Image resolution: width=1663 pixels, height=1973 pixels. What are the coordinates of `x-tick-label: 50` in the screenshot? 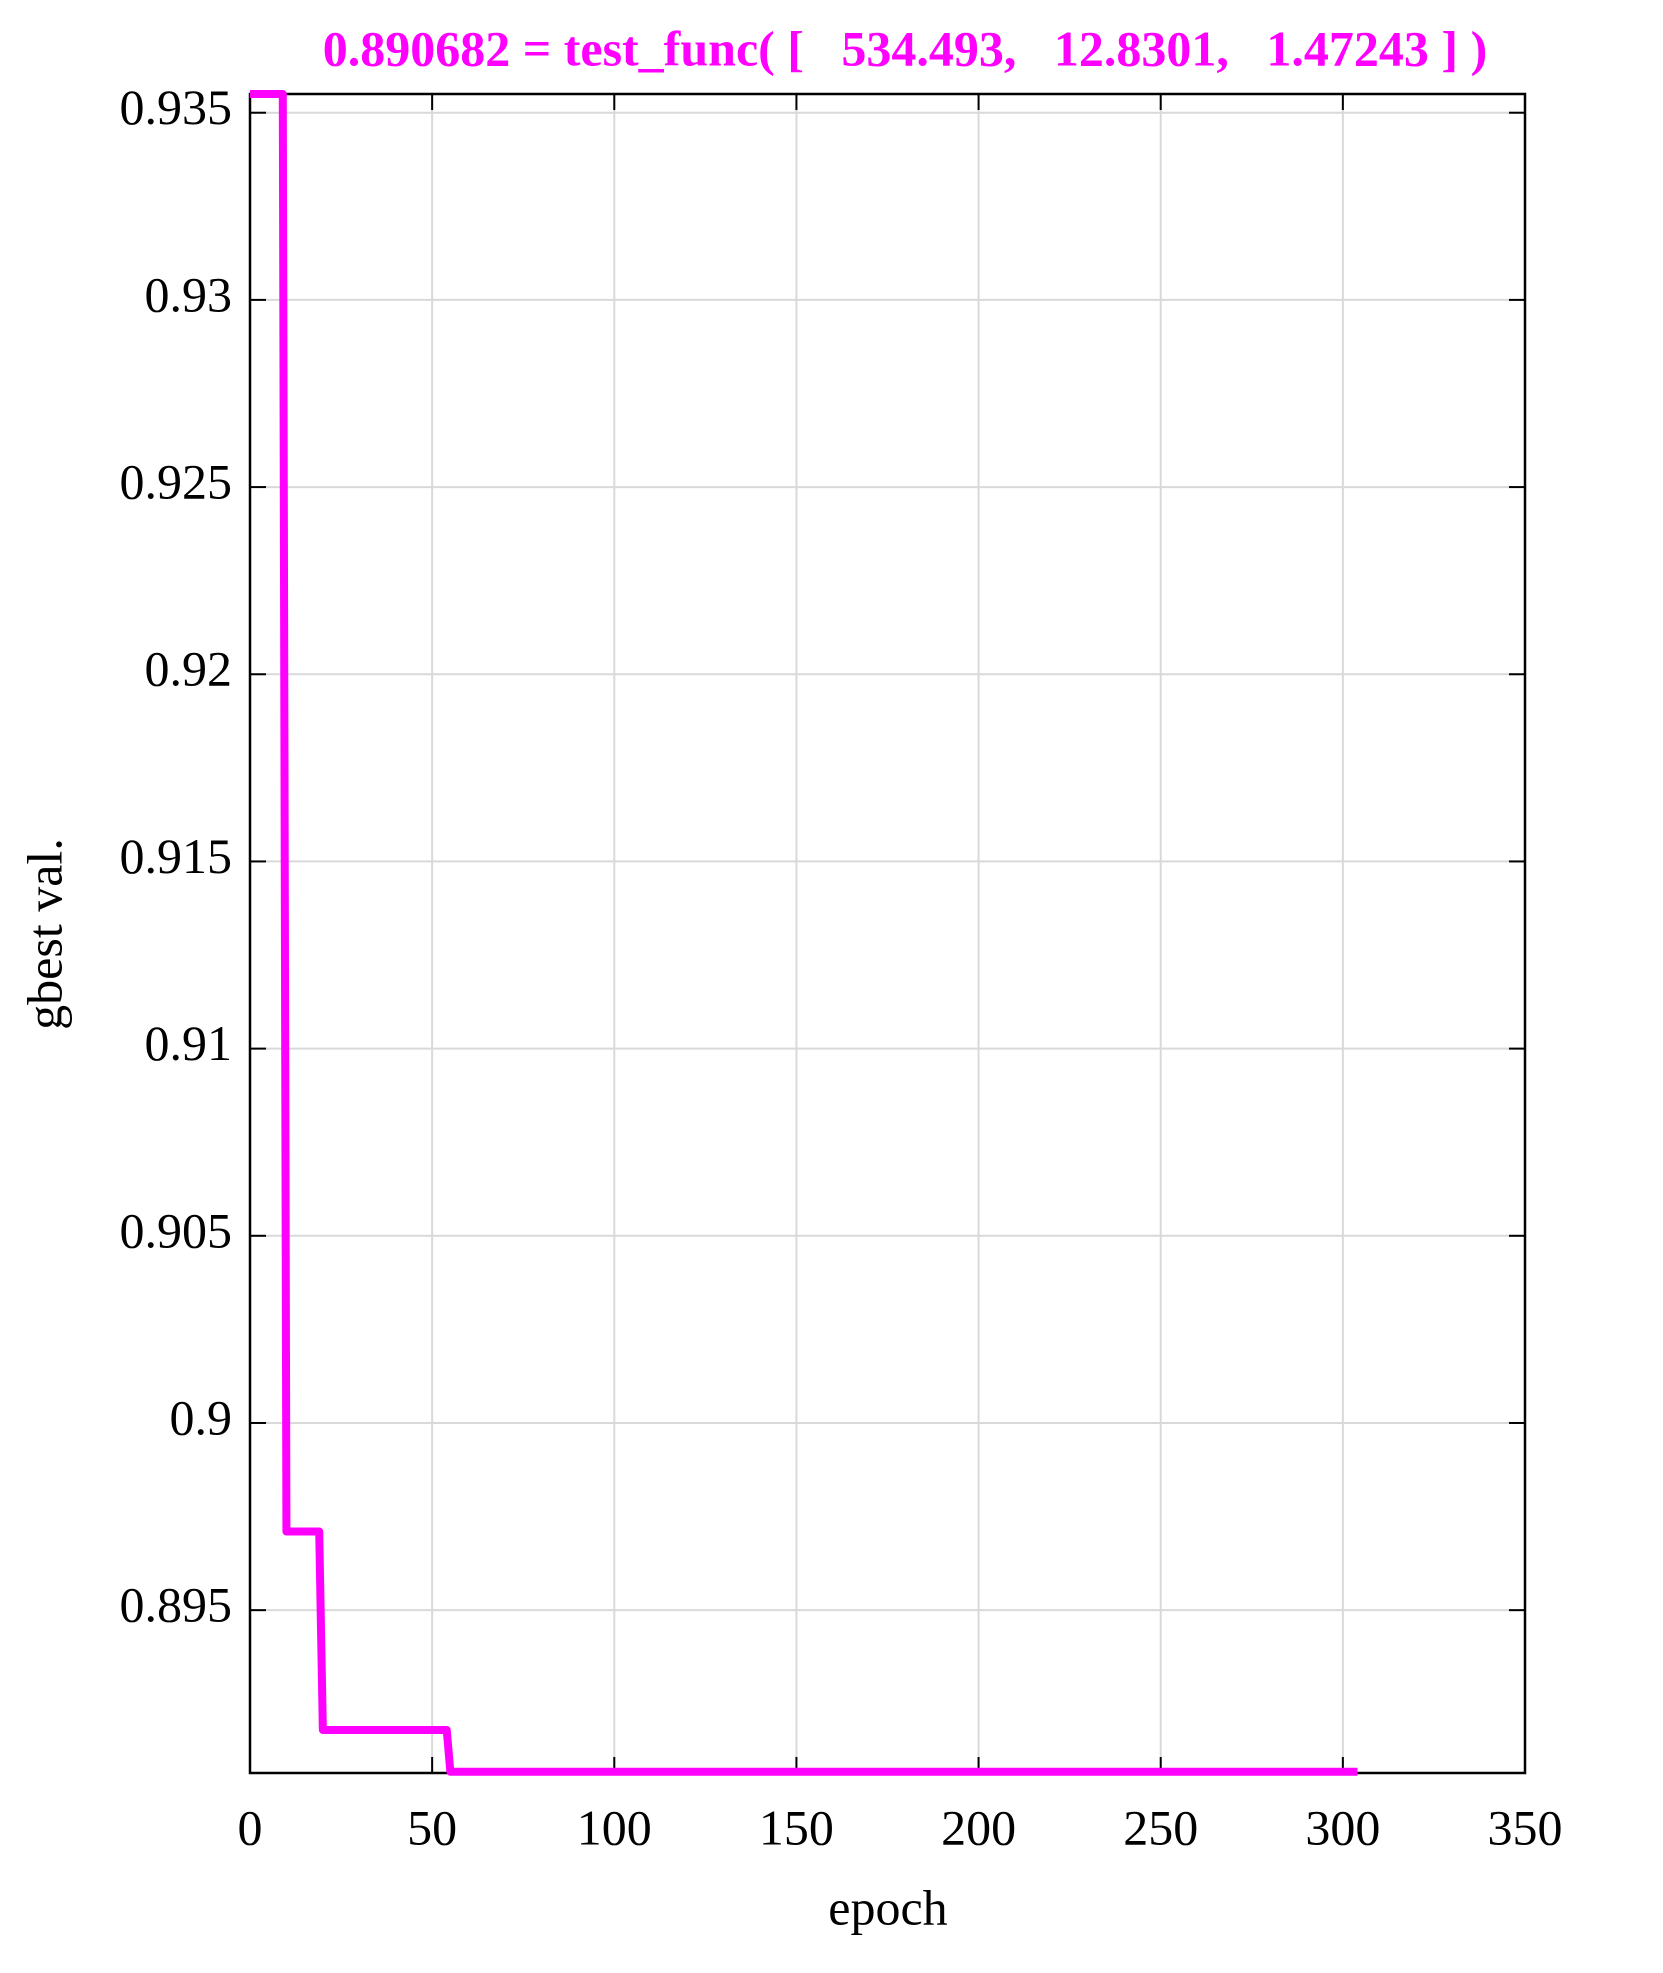 It's located at (432, 1827).